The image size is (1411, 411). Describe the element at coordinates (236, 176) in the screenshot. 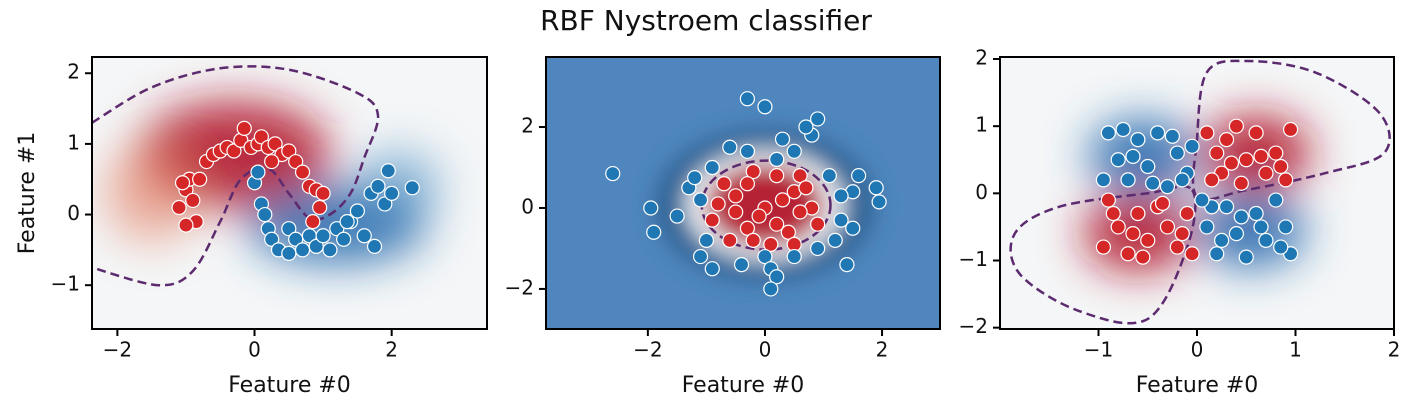

I see `decision-boundary` at that location.